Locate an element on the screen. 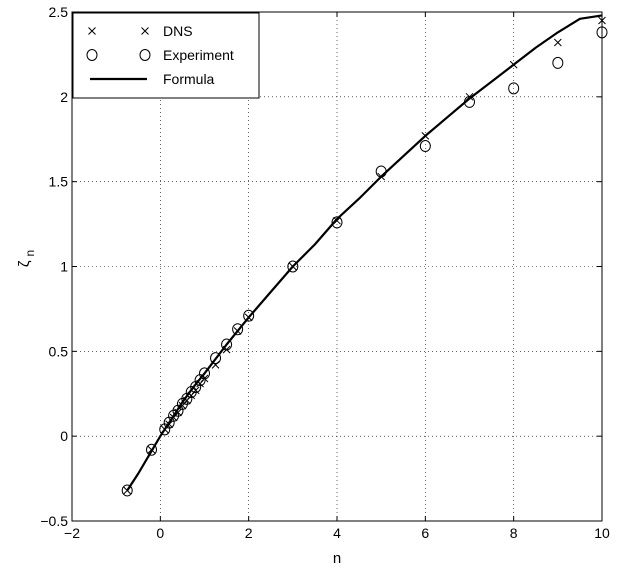  x-tick-label: 4 is located at coordinates (337, 533).